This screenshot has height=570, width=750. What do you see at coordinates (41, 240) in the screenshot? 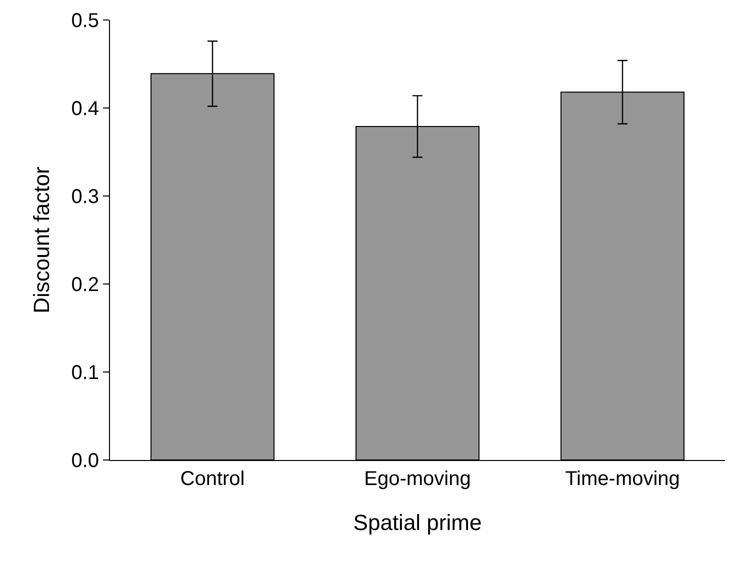
I see `y-axis-title: Discount factor` at bounding box center [41, 240].